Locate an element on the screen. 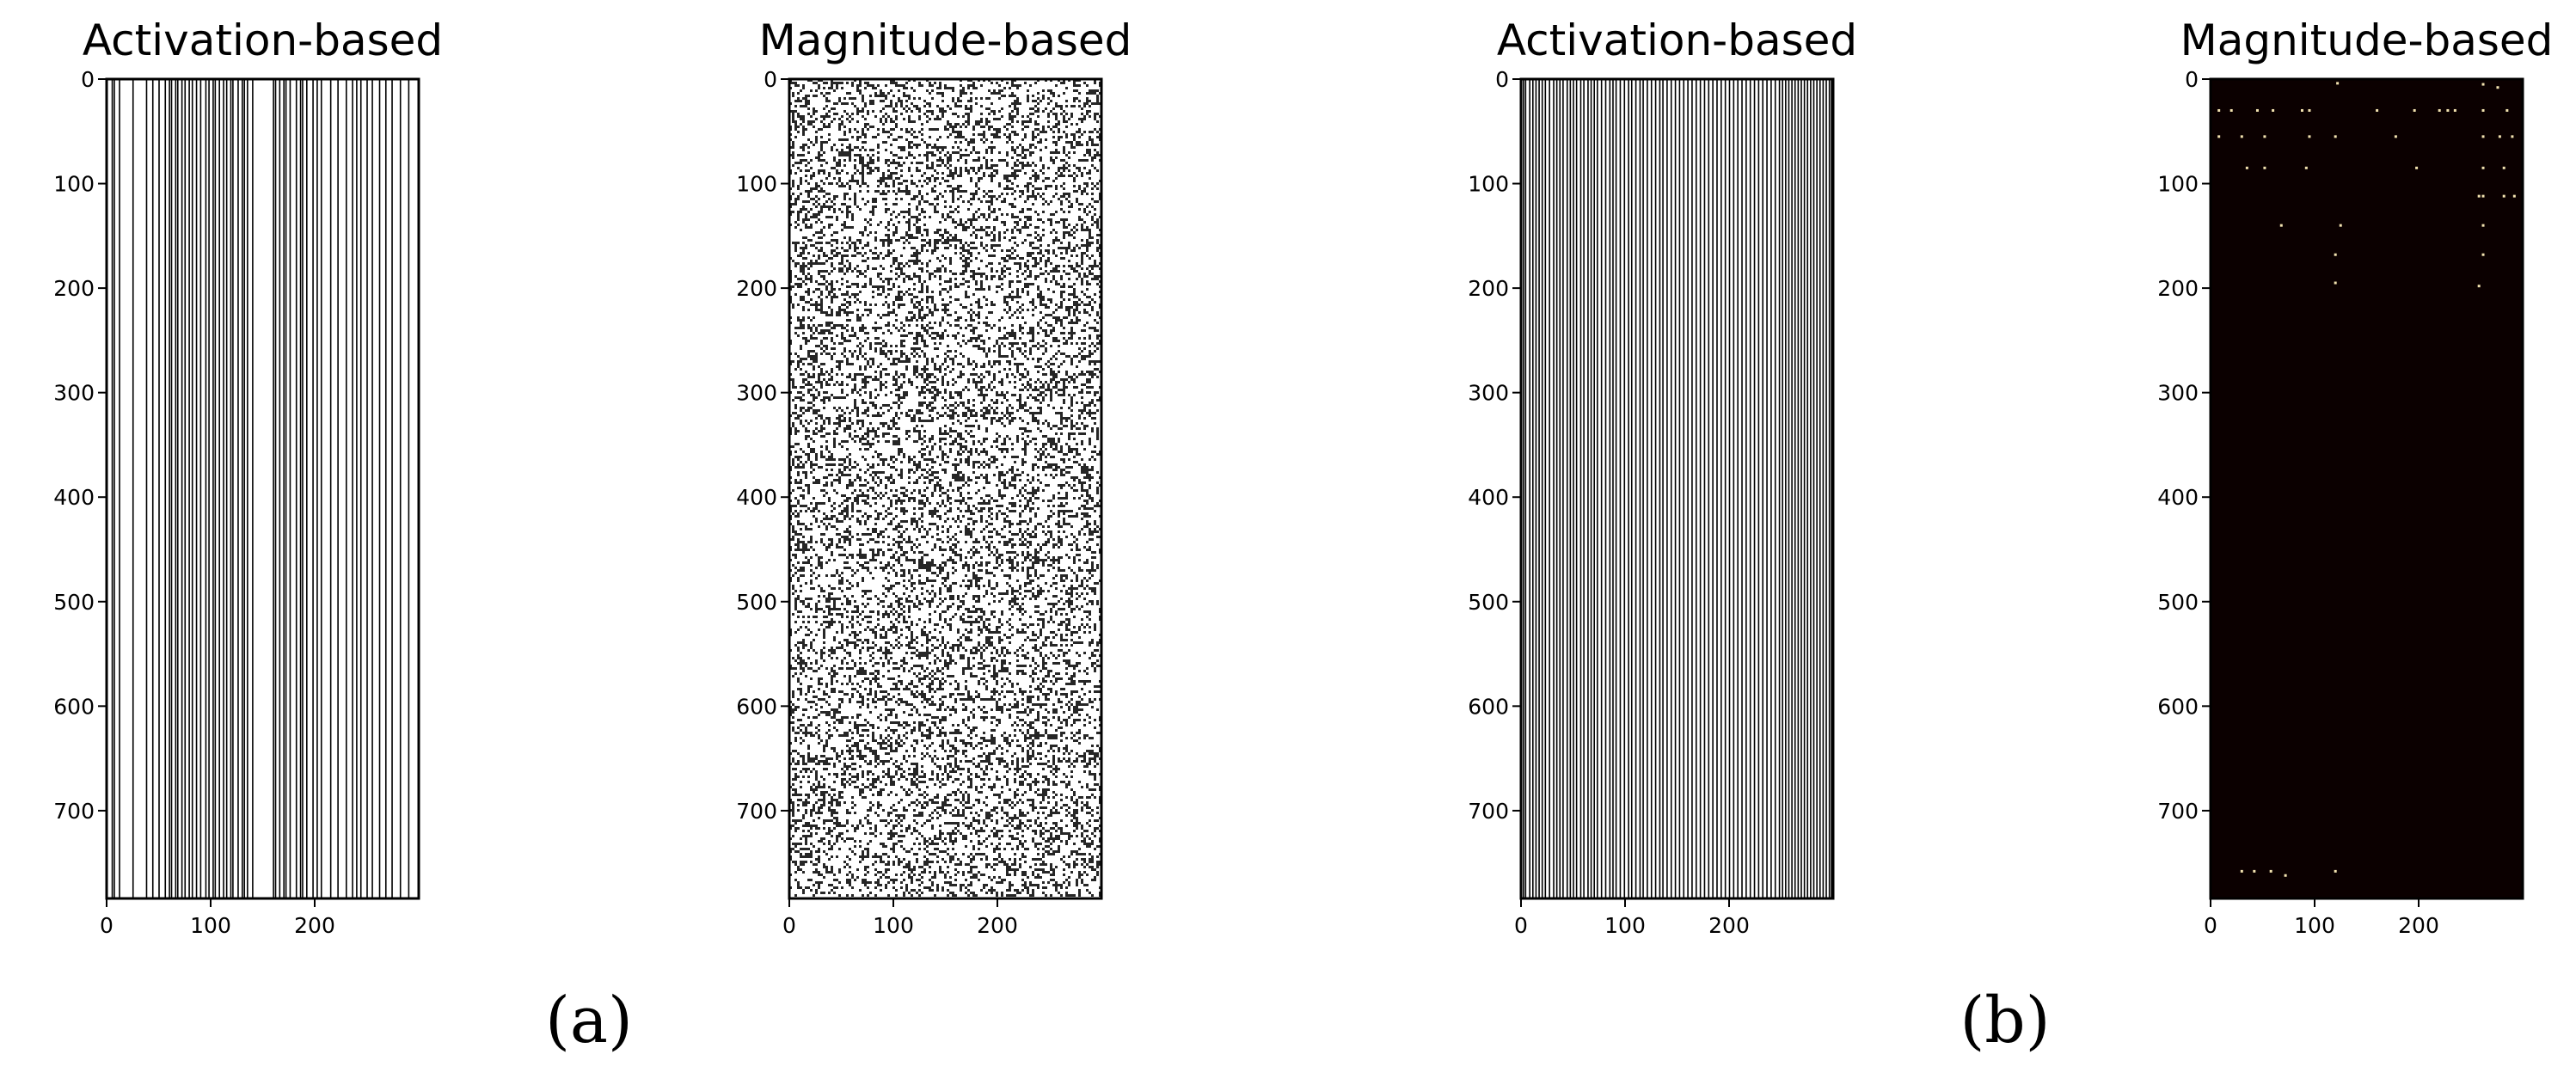 This screenshot has height=1079, width=2576. caption-b: (b) is located at coordinates (2005, 1021).